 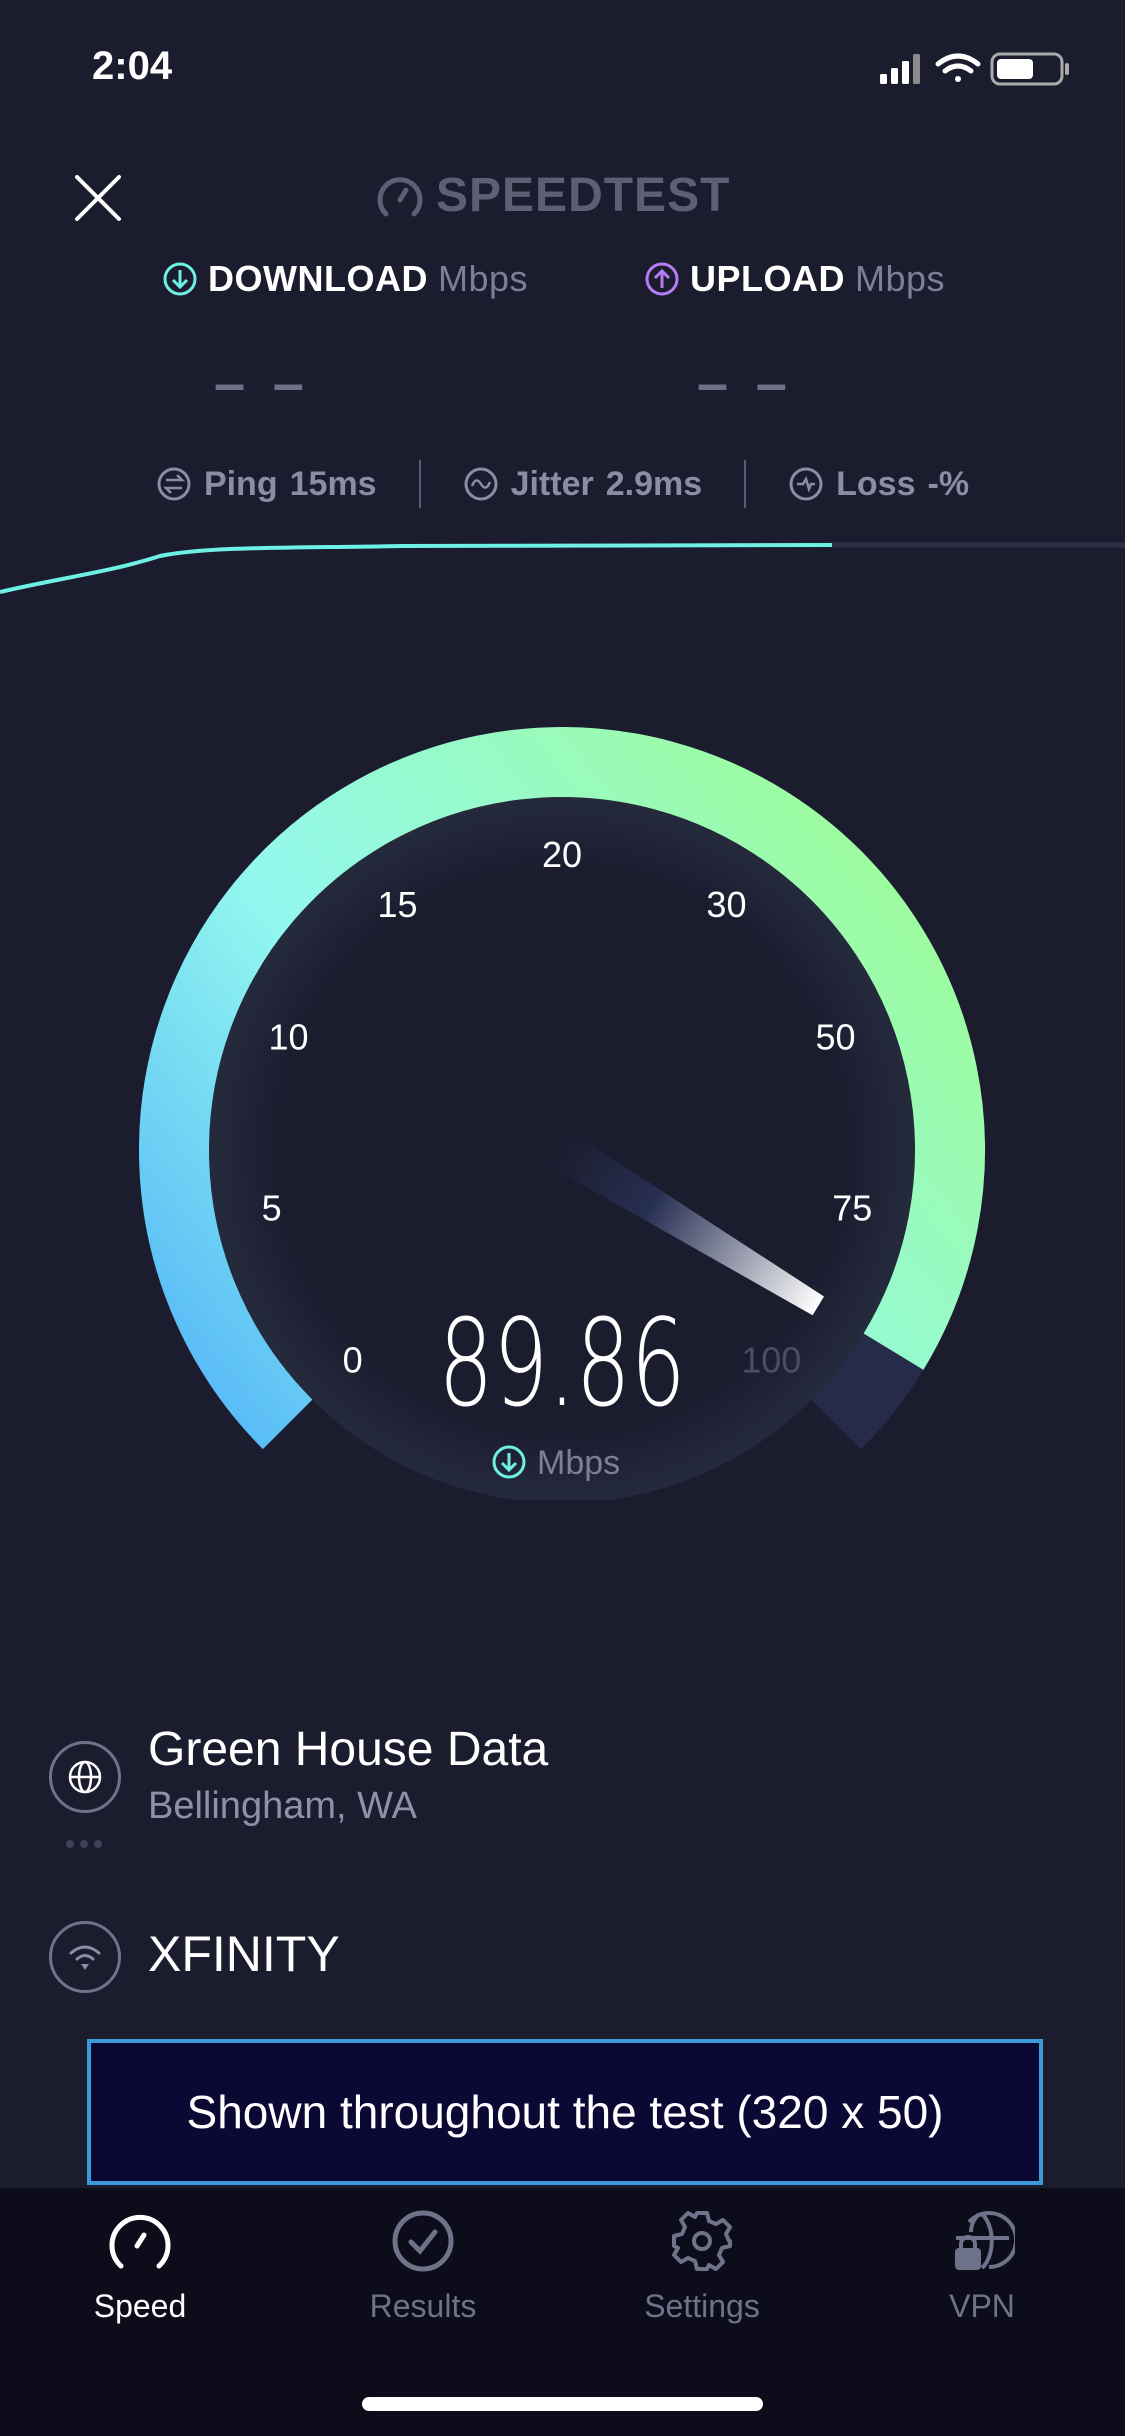 What do you see at coordinates (244, 1954) in the screenshot?
I see `isp-name: XFINITY` at bounding box center [244, 1954].